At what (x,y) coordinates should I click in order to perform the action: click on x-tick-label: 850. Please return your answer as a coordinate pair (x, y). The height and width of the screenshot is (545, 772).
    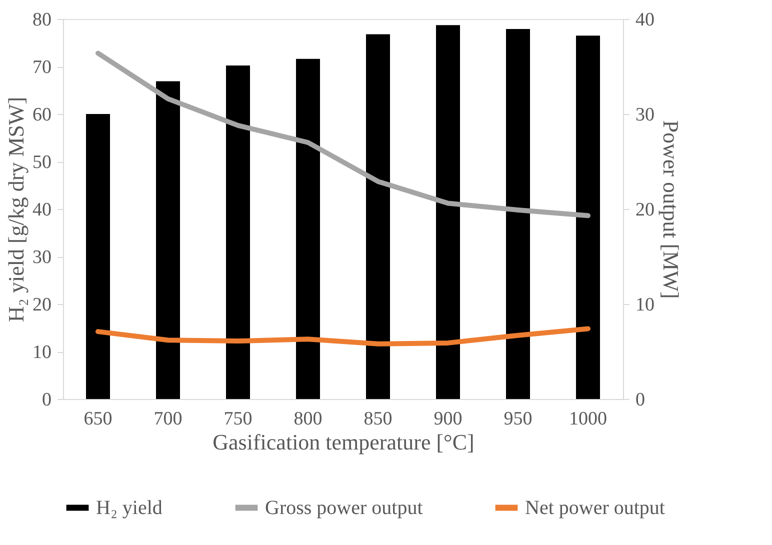
    Looking at the image, I should click on (378, 419).